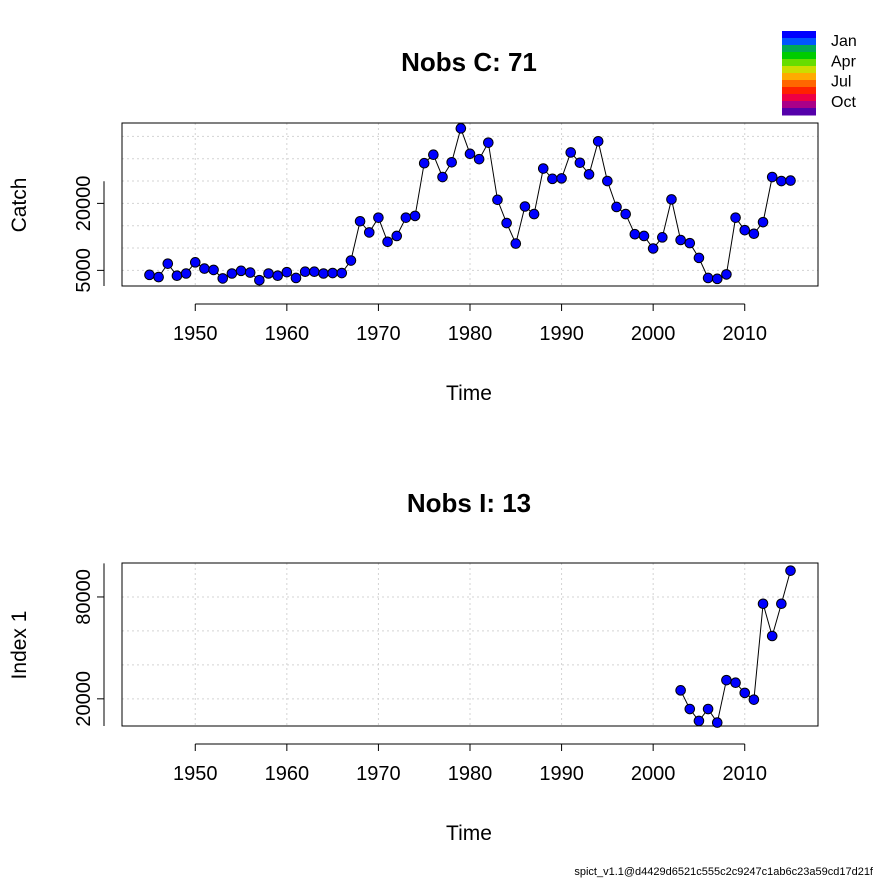 The width and height of the screenshot is (880, 880). I want to click on legend-month-label: Apr, so click(844, 61).